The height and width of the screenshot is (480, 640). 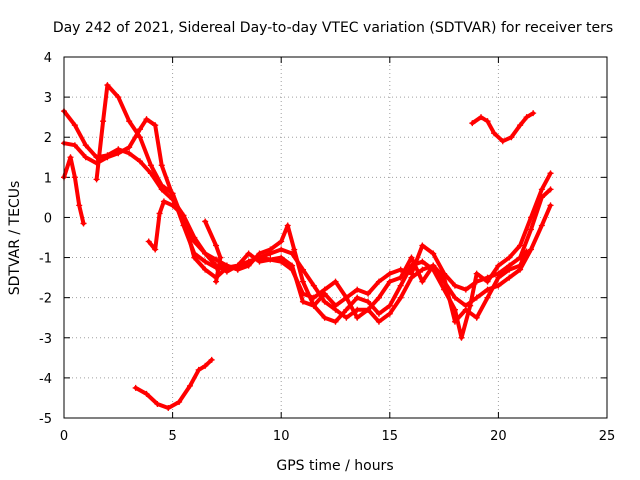 I want to click on x-axis-label: GPS time / hours, so click(x=334, y=466).